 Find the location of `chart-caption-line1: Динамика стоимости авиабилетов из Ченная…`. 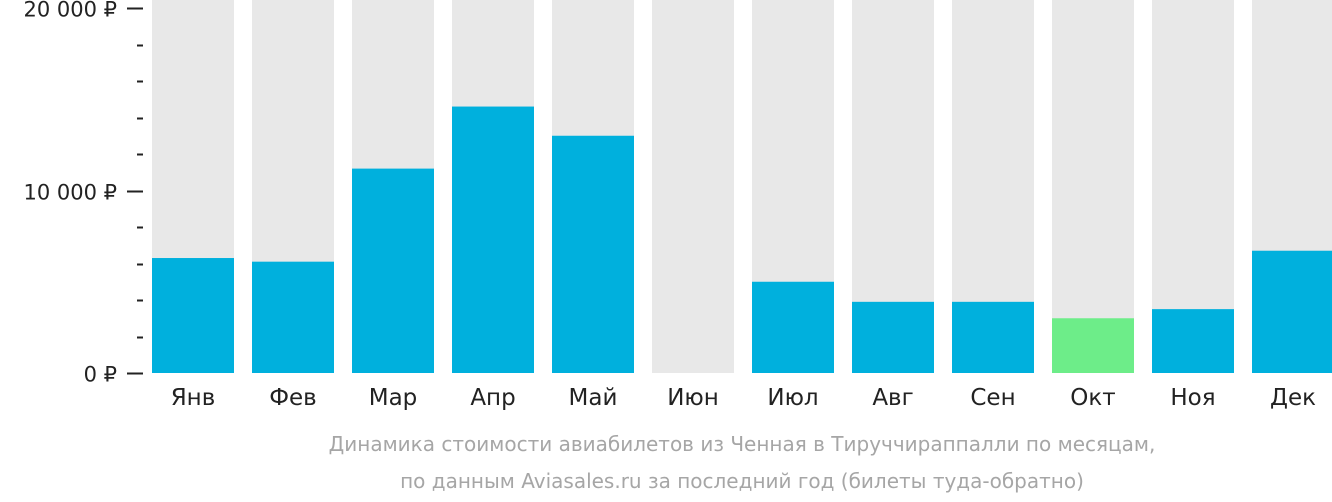

chart-caption-line1: Динамика стоимости авиабилетов из Ченная… is located at coordinates (742, 444).